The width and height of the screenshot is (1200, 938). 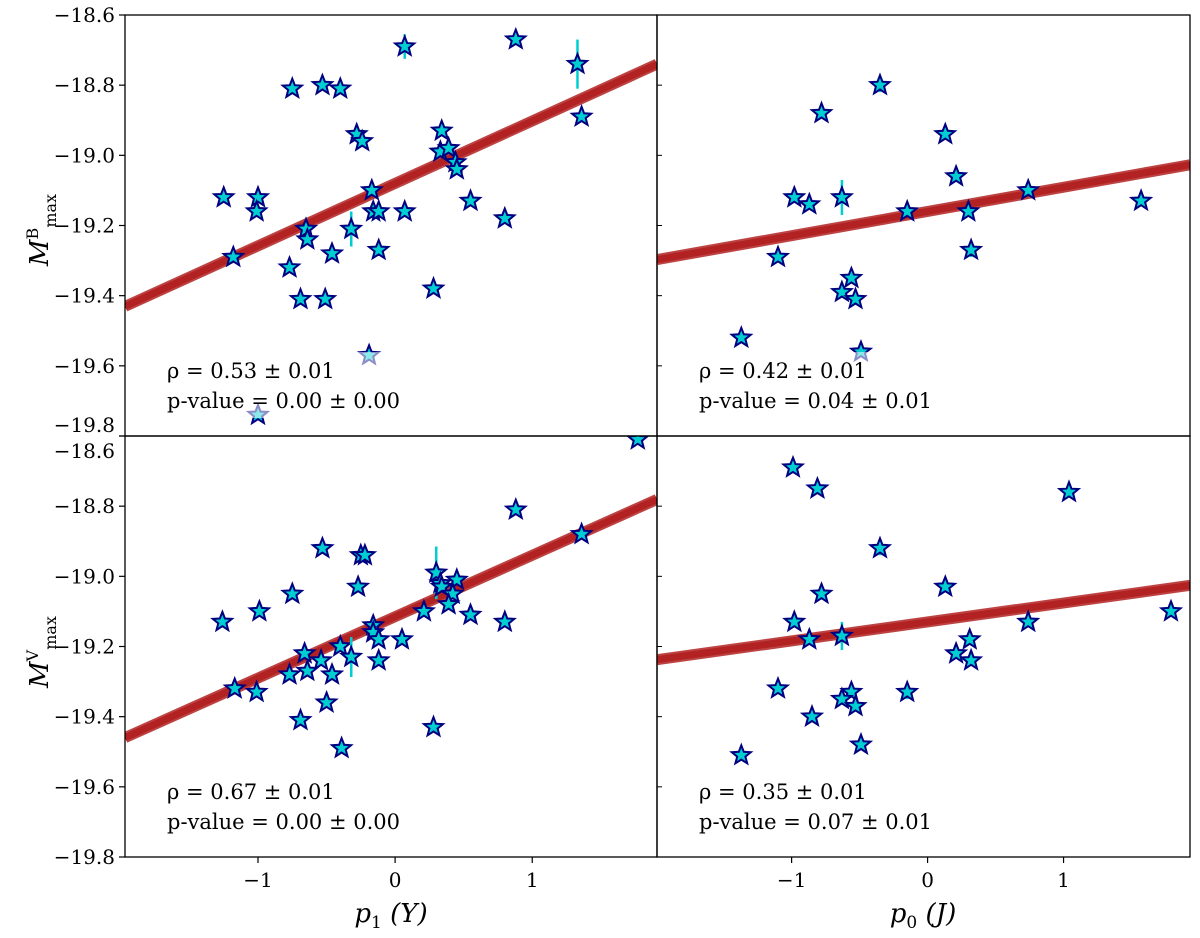 I want to click on axis-label-symbol: p, so click(x=362, y=914).